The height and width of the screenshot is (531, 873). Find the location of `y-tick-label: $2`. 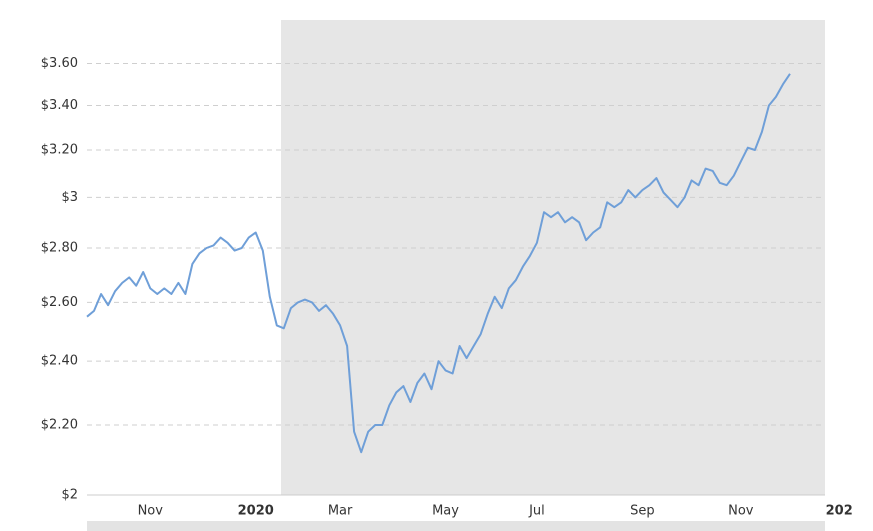

y-tick-label: $2 is located at coordinates (69, 495).